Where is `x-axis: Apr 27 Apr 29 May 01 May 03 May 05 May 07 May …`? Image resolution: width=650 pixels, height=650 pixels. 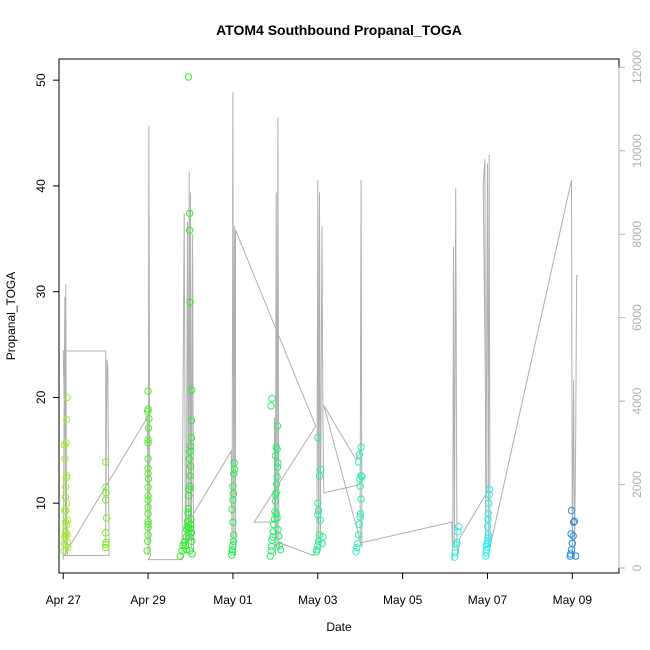
x-axis: Apr 27 Apr 29 May 01 May 03 May 05 May 07 May … is located at coordinates (319, 589).